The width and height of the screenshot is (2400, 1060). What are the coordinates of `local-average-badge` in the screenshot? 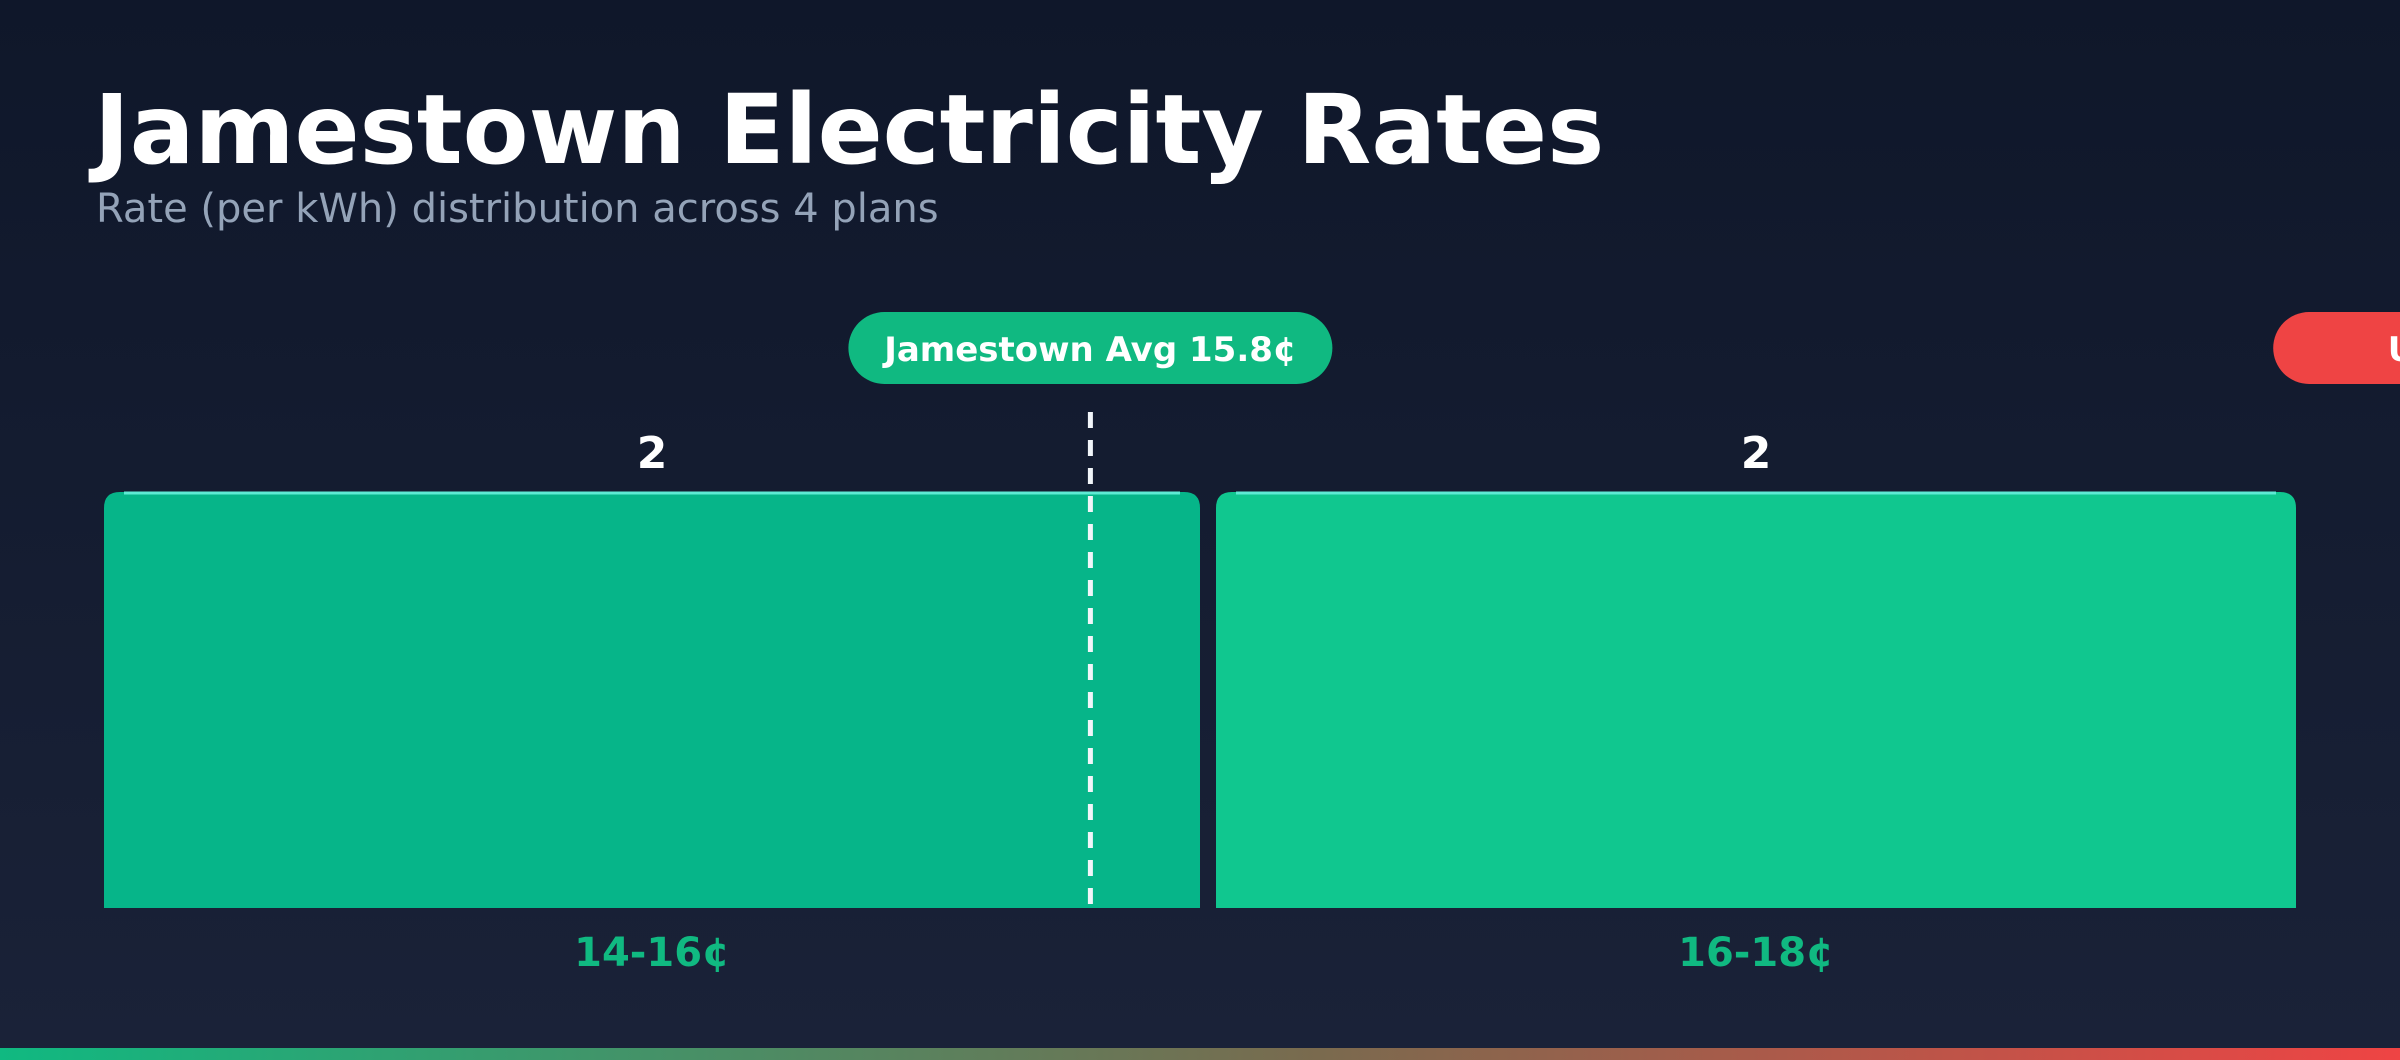 It's located at (1090, 348).